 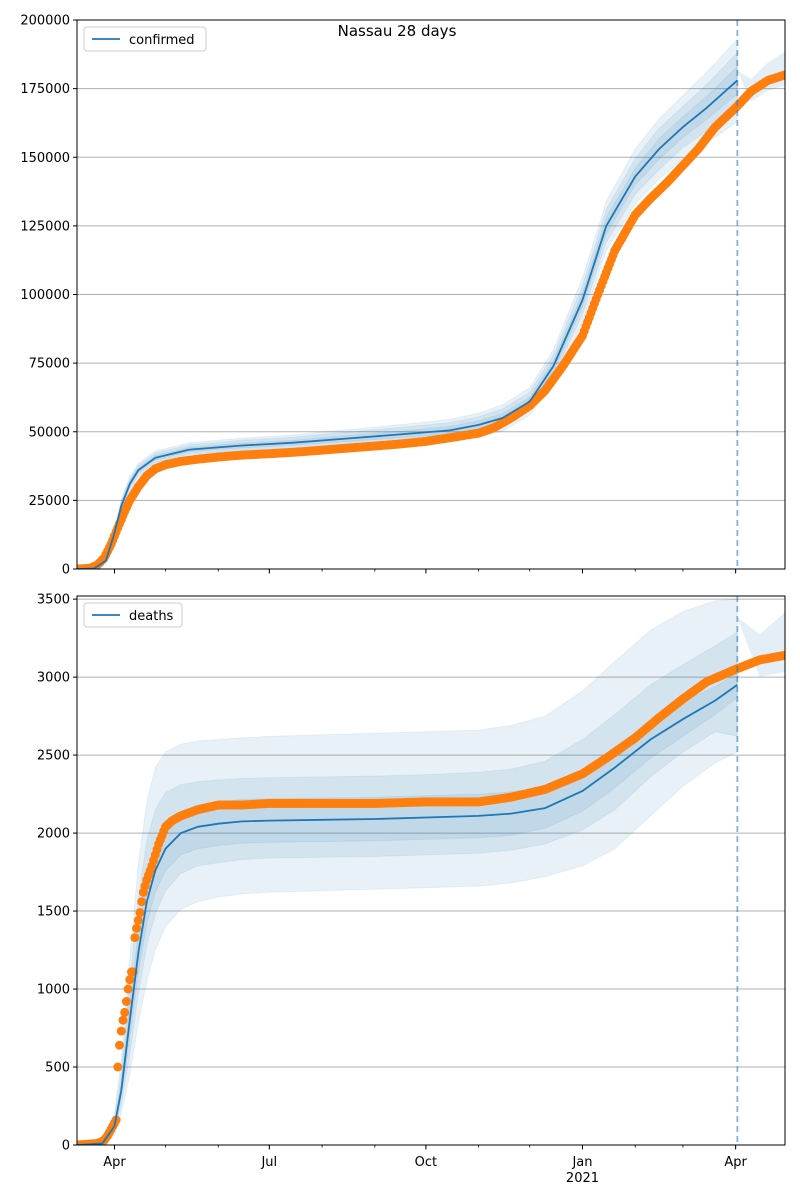 What do you see at coordinates (582, 1178) in the screenshot?
I see `x-tick-sublabel: 2021` at bounding box center [582, 1178].